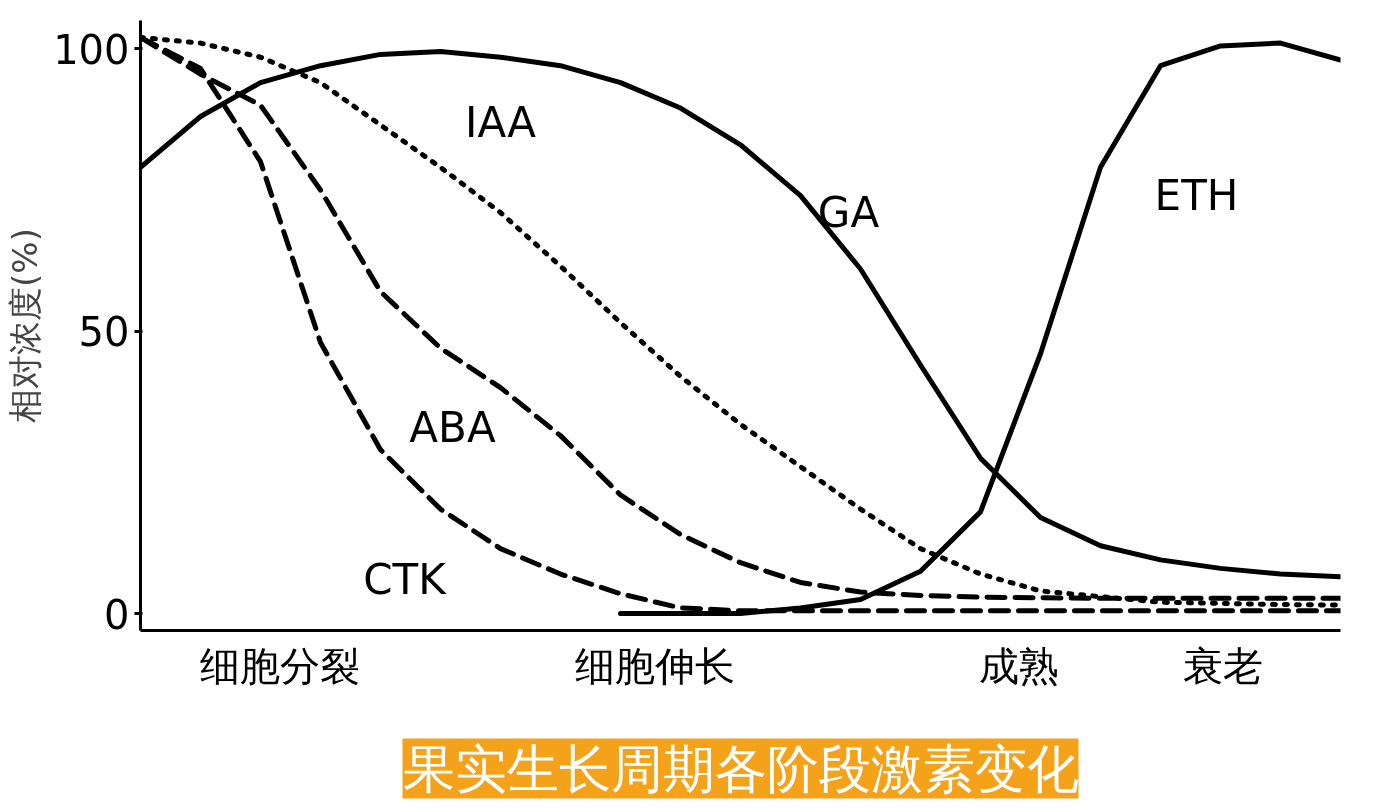  Describe the element at coordinates (740, 768) in the screenshot. I see `text: 果实生长周期各阶段激素变化` at that location.